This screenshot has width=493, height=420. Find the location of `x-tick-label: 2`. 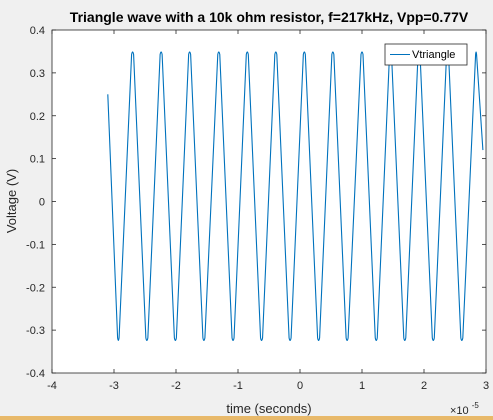

x-tick-label: 2 is located at coordinates (424, 386).